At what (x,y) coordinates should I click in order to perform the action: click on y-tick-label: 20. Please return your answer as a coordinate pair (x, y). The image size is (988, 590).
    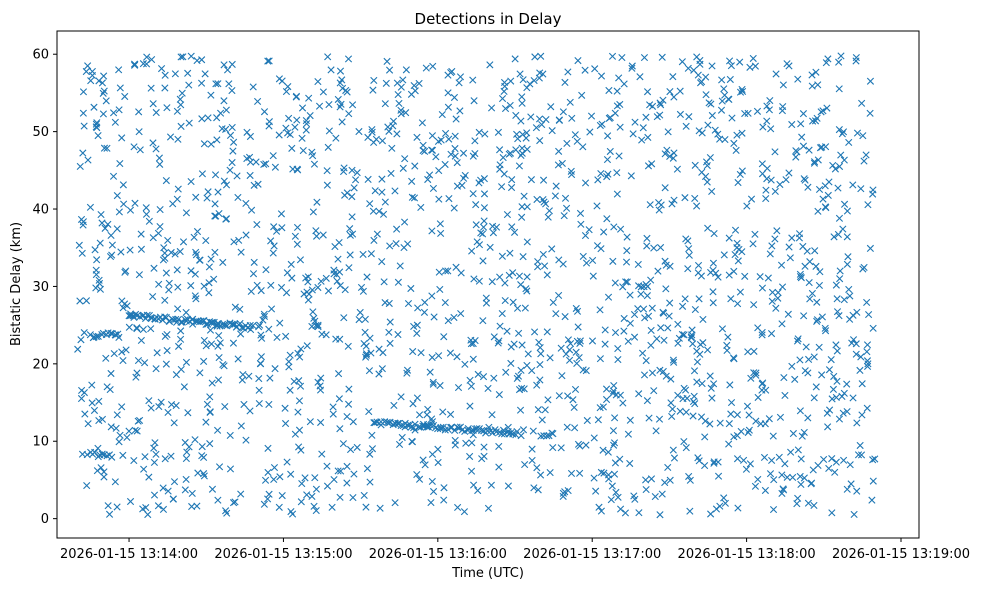
    Looking at the image, I should click on (40, 364).